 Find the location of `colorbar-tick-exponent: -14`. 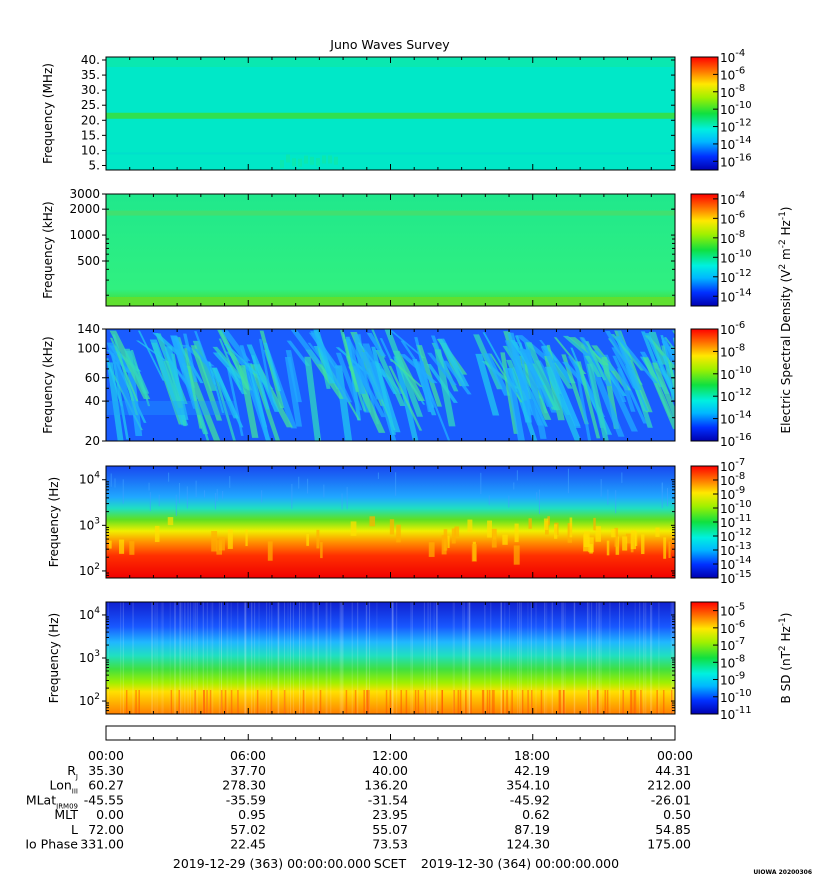

colorbar-tick-exponent: -14 is located at coordinates (743, 560).